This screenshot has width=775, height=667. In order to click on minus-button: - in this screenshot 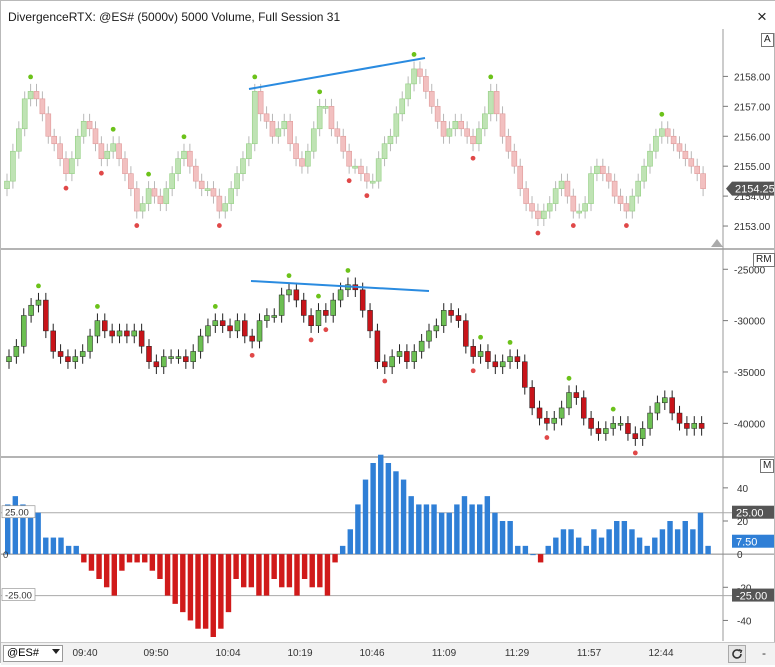, I will do `click(764, 653)`.